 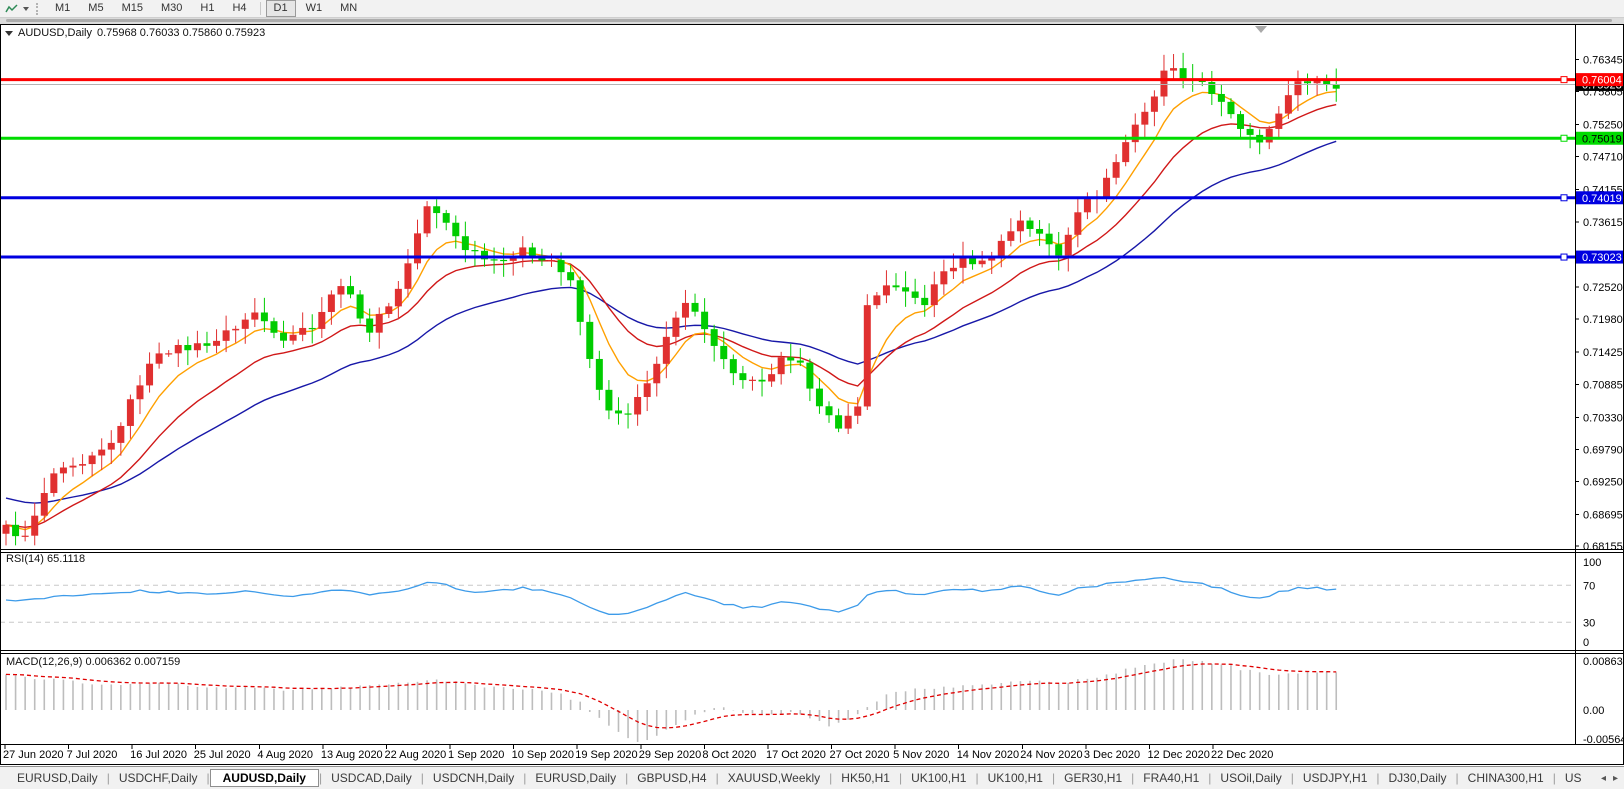 I want to click on support-blue-1-tag, so click(x=1599, y=198).